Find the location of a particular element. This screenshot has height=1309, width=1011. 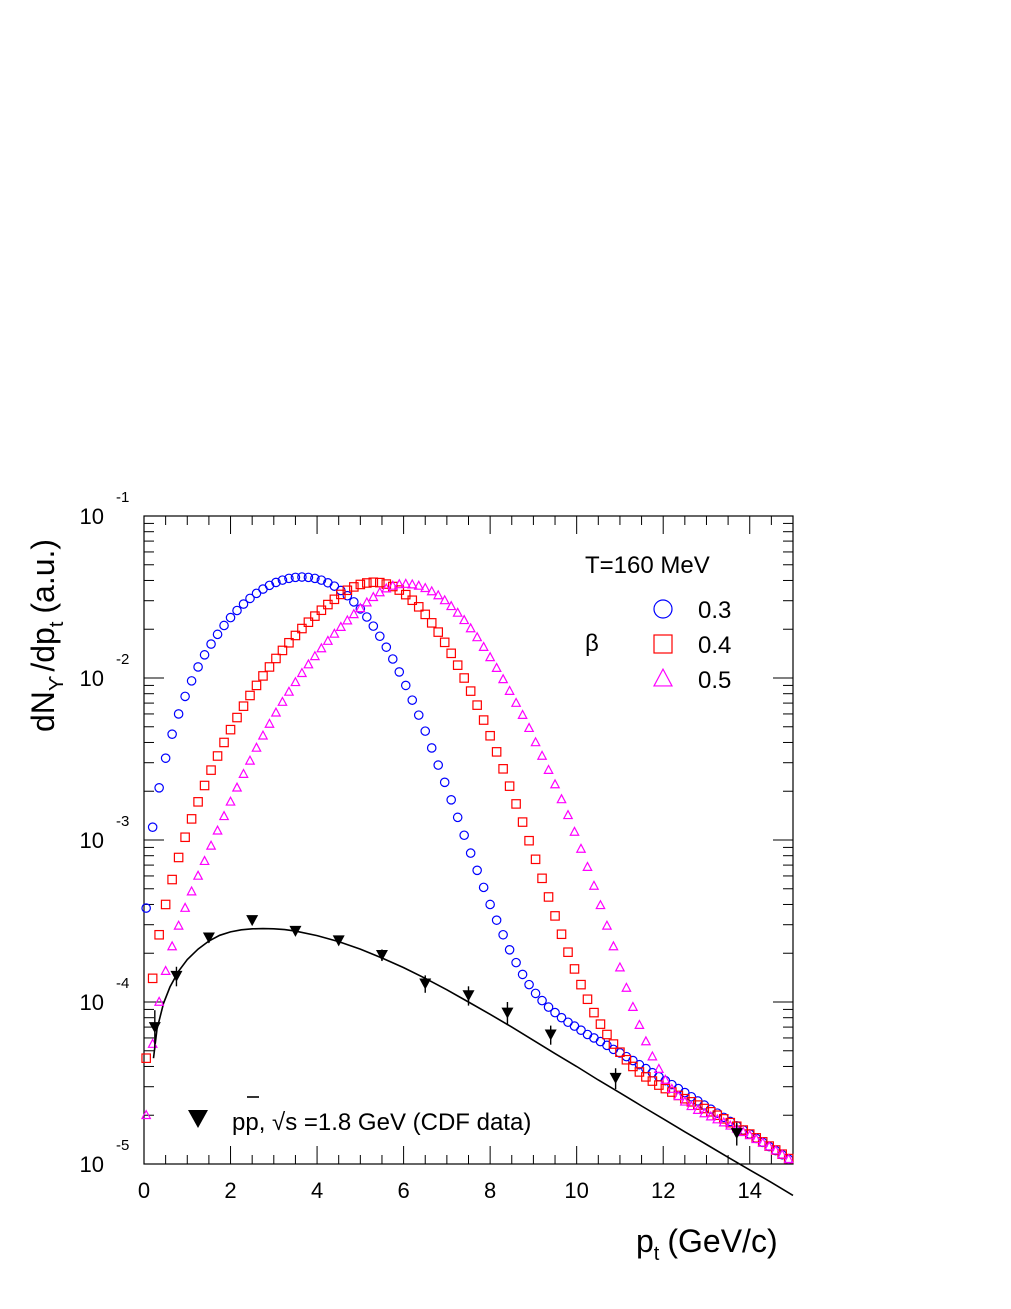

legend: 0.3 0.4 0.5 is located at coordinates (691, 645).